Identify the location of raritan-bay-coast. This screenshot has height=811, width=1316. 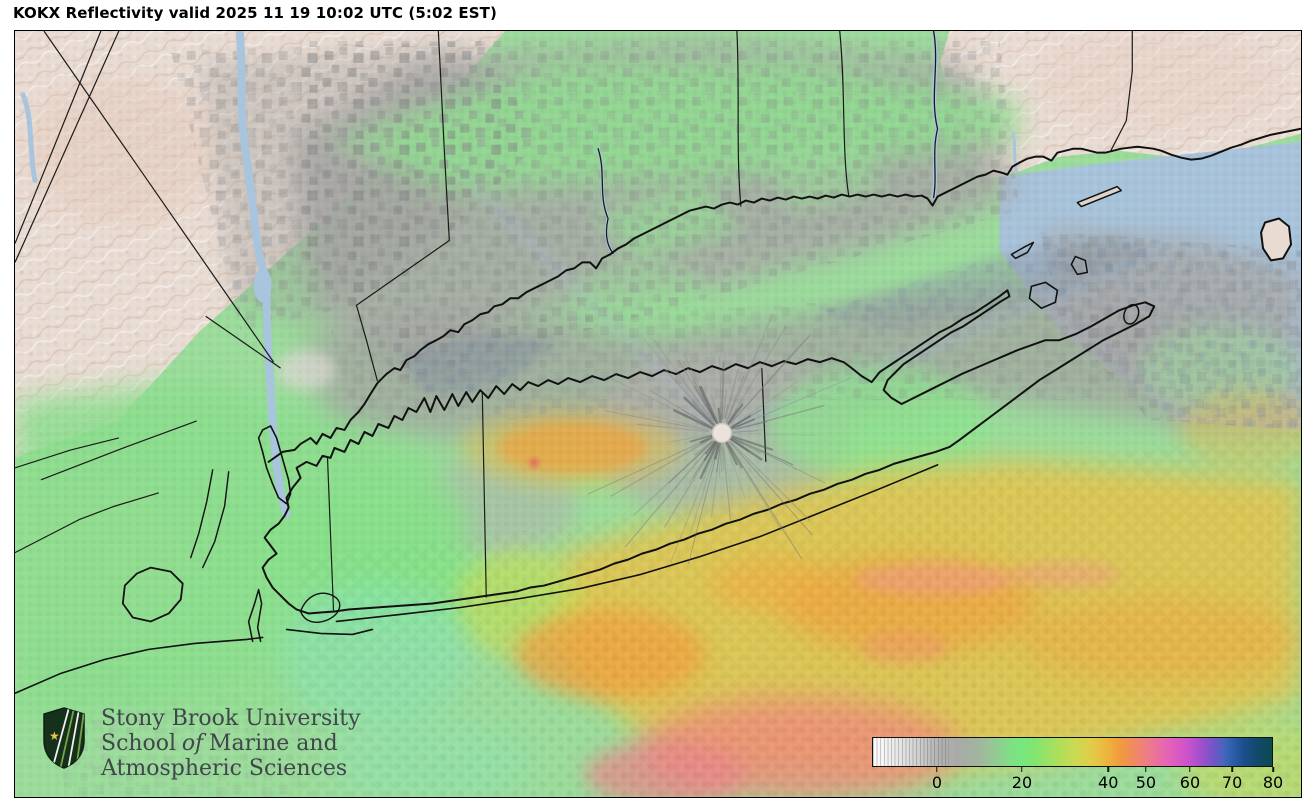
(139, 665).